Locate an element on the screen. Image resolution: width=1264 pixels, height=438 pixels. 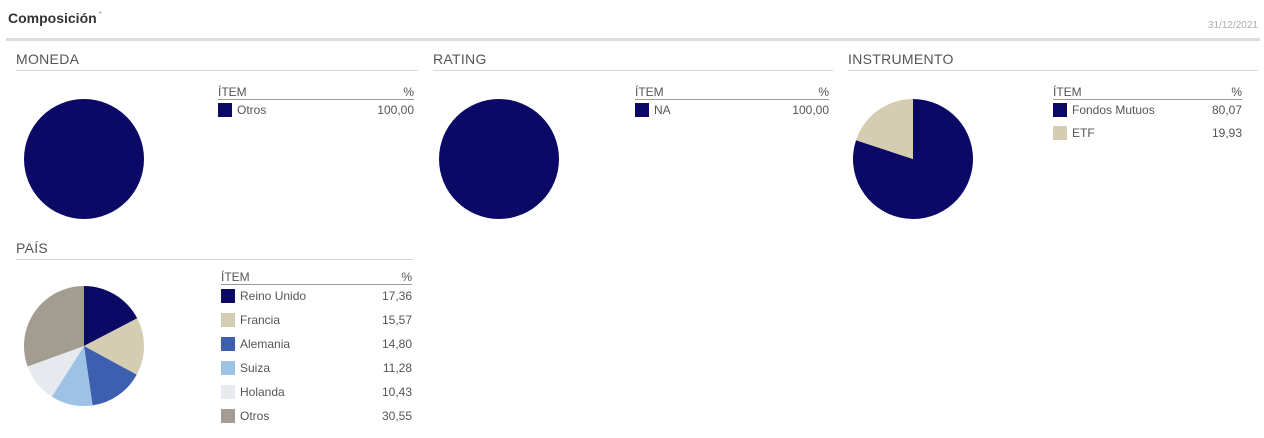
instrumento-panel-divider is located at coordinates (1053, 70).